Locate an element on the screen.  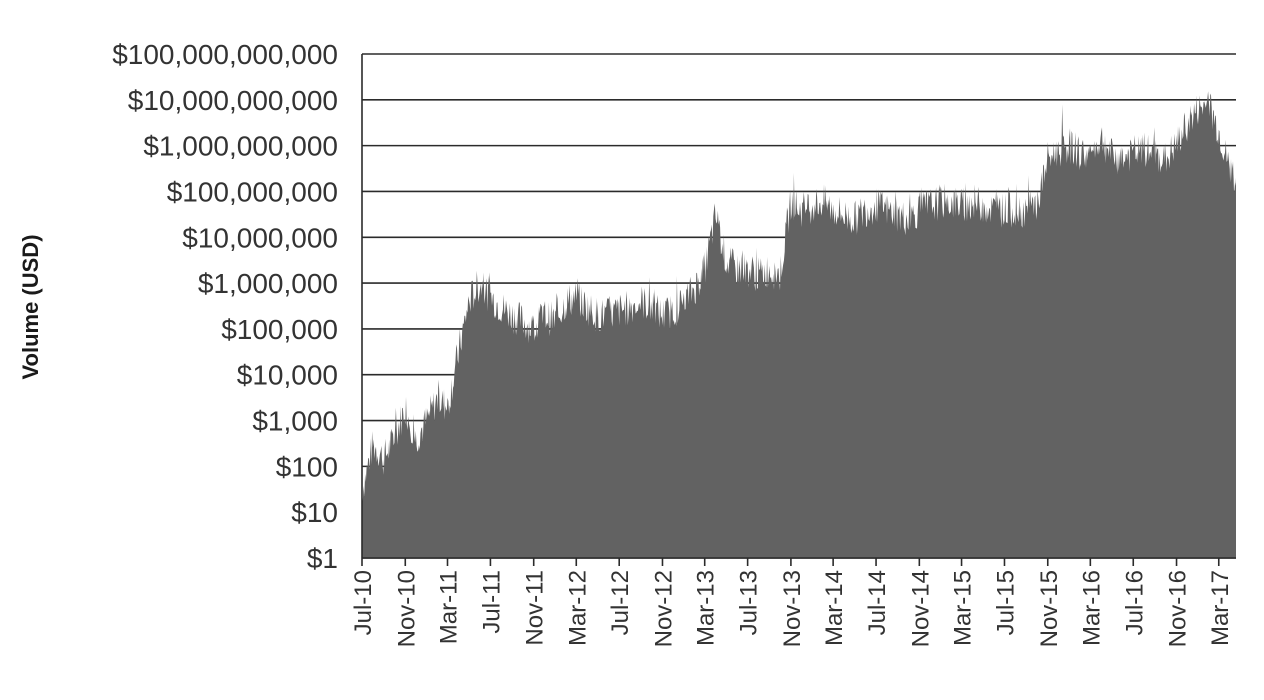
y-tick-label: $10,000,000 is located at coordinates (260, 237).